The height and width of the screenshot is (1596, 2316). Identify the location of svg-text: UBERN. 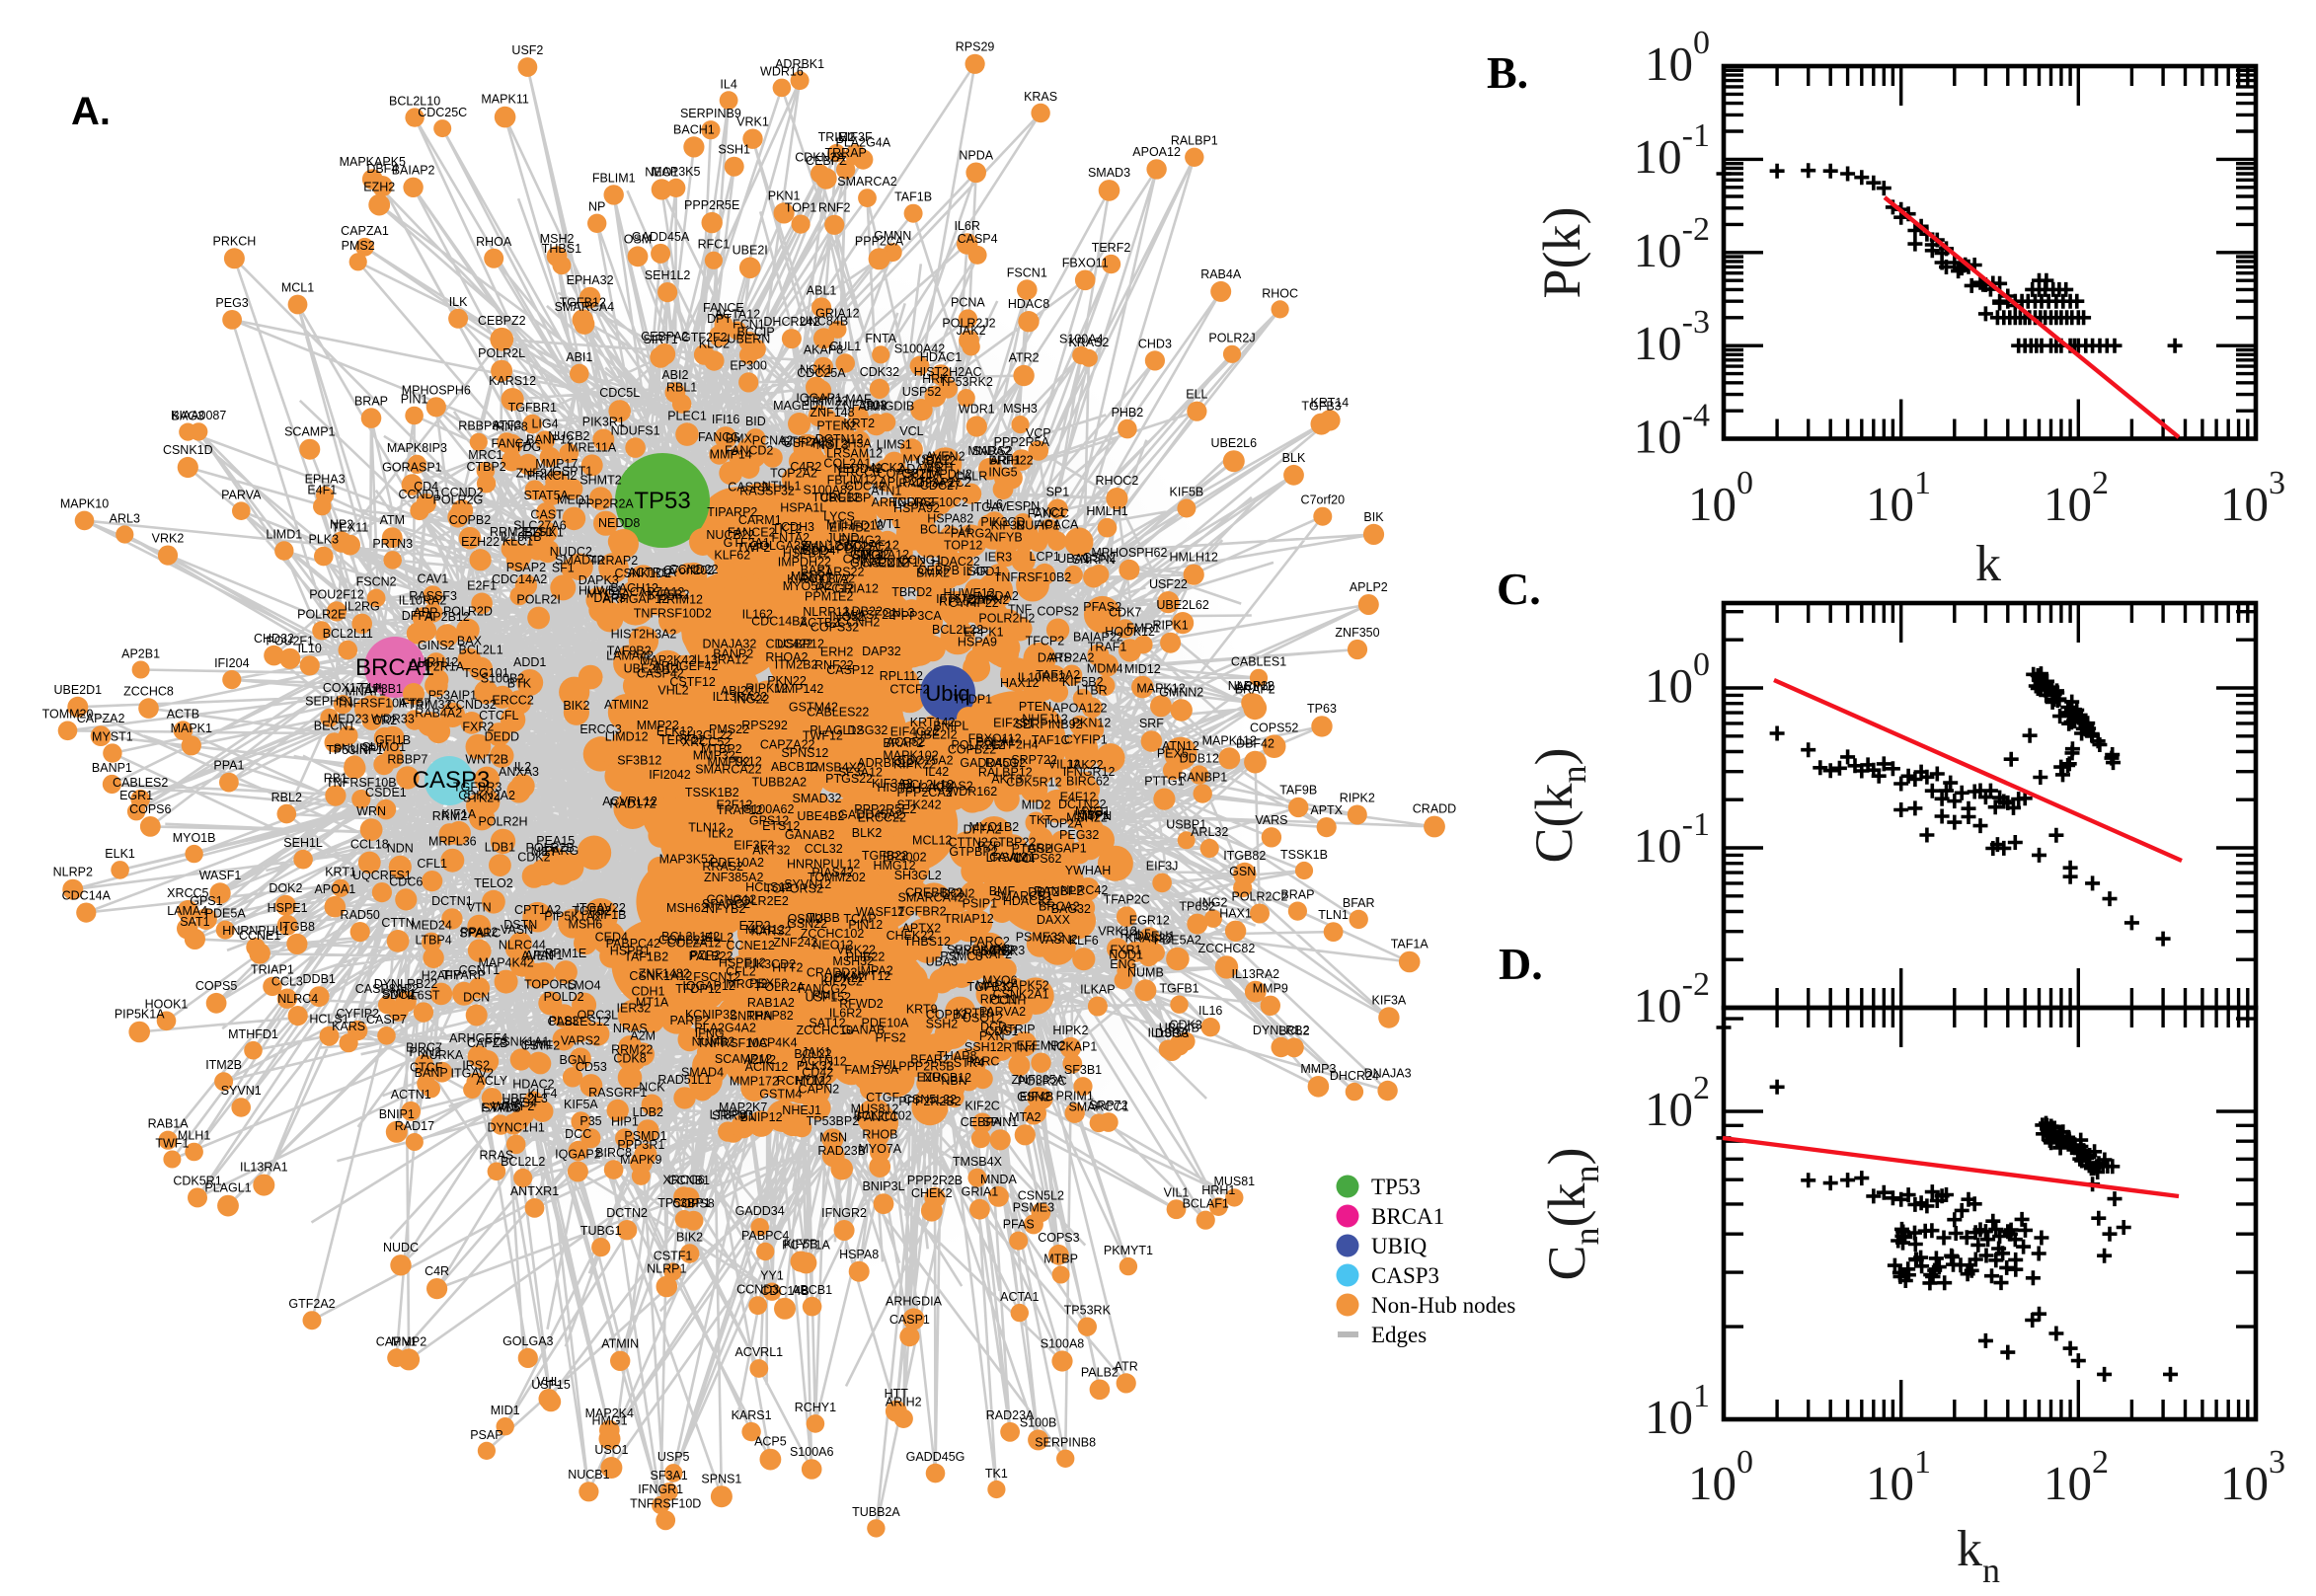
(749, 338).